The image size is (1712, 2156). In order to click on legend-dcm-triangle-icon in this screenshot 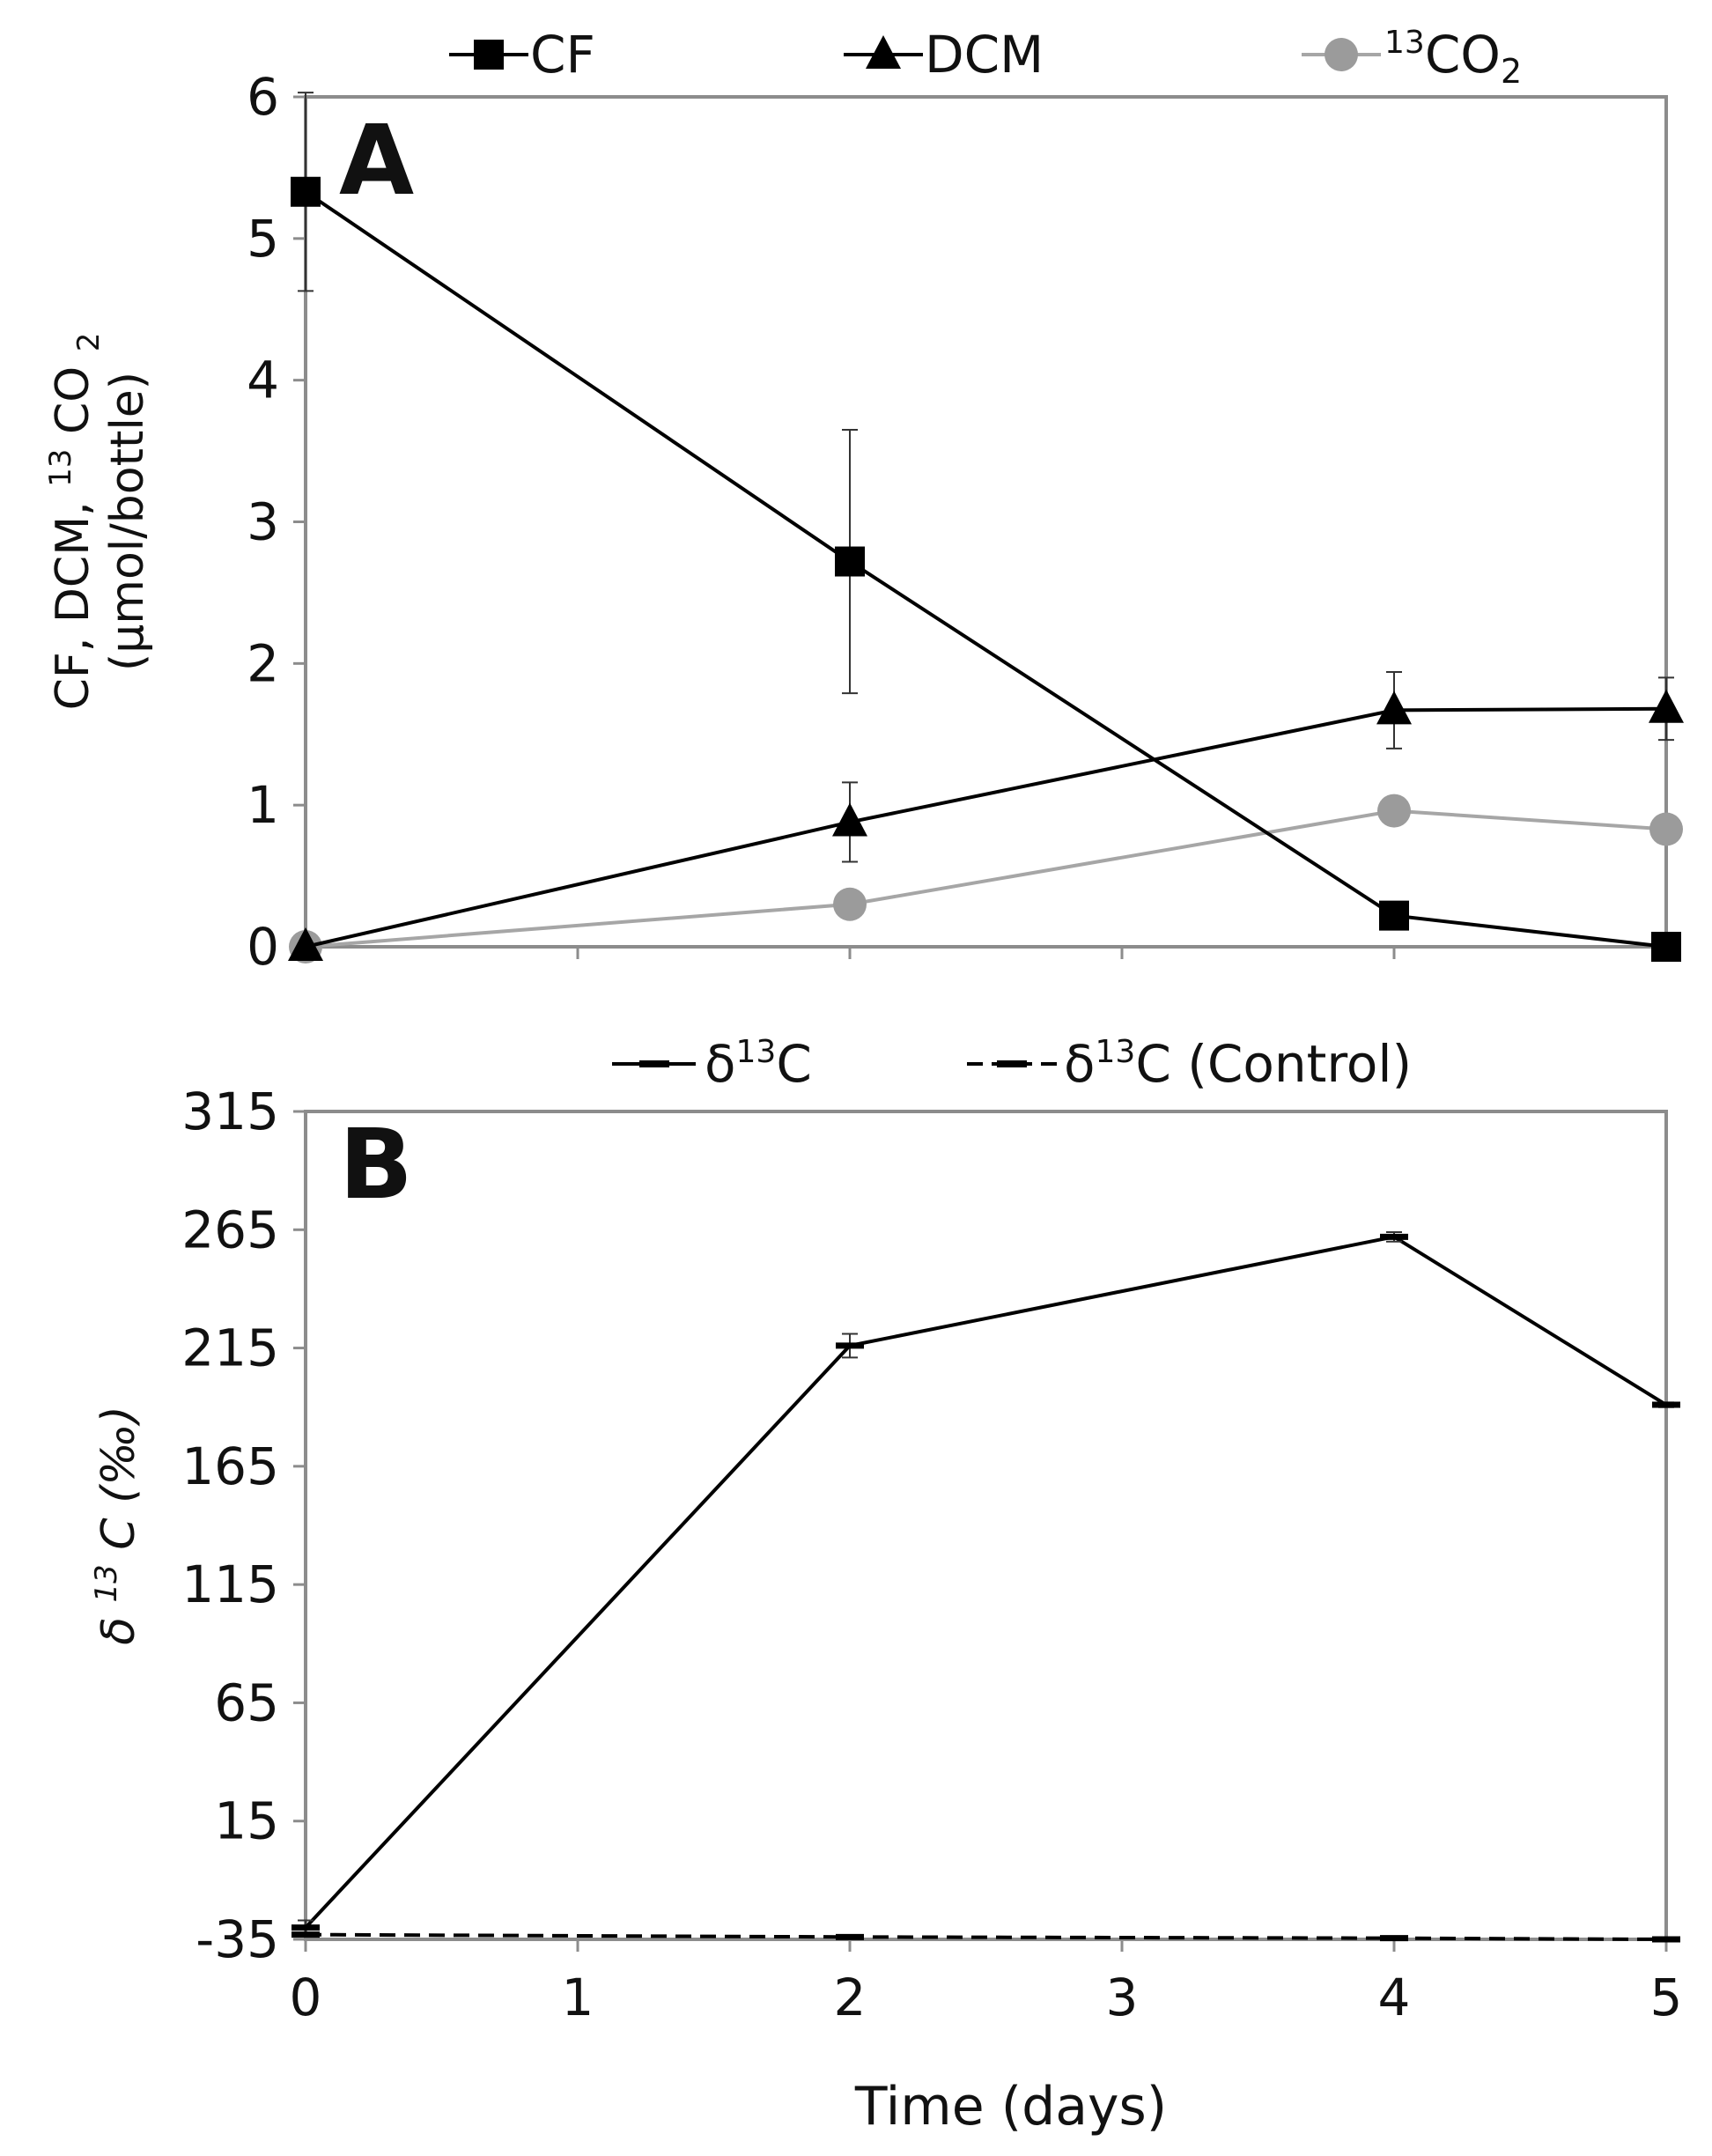, I will do `click(883, 52)`.